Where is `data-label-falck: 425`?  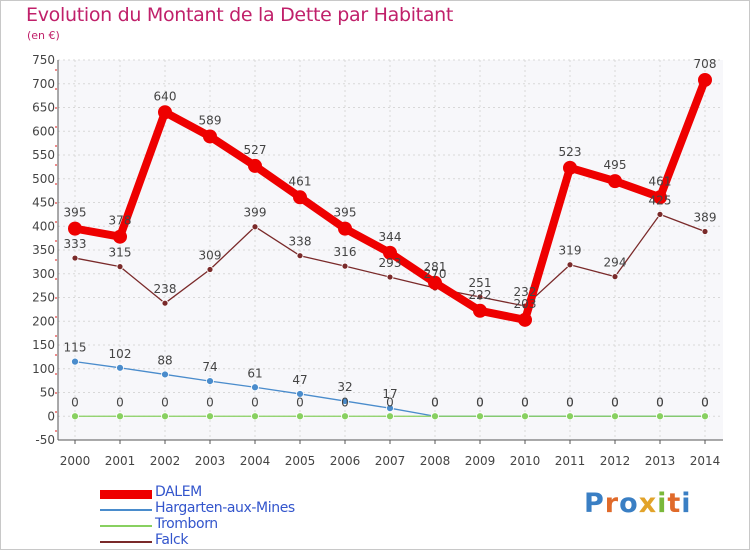 data-label-falck: 425 is located at coordinates (660, 200).